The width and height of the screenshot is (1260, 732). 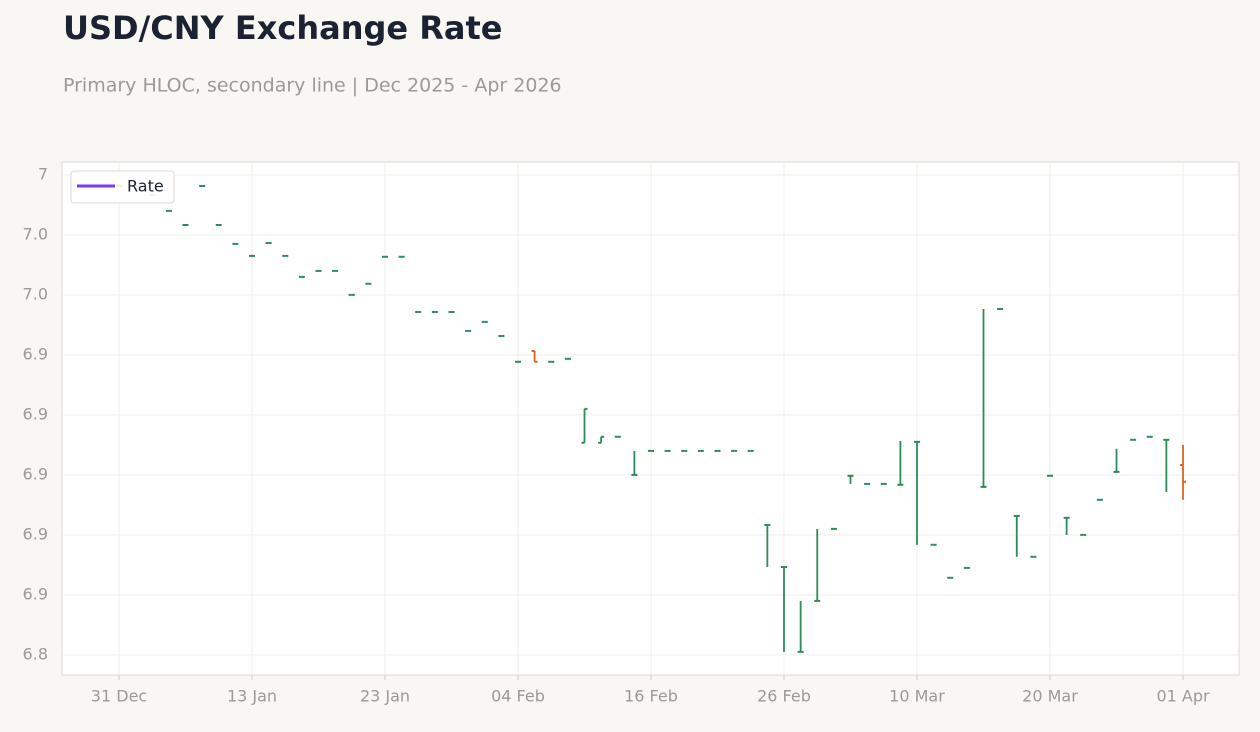 I want to click on y-tick-label: 6.8, so click(x=35, y=653).